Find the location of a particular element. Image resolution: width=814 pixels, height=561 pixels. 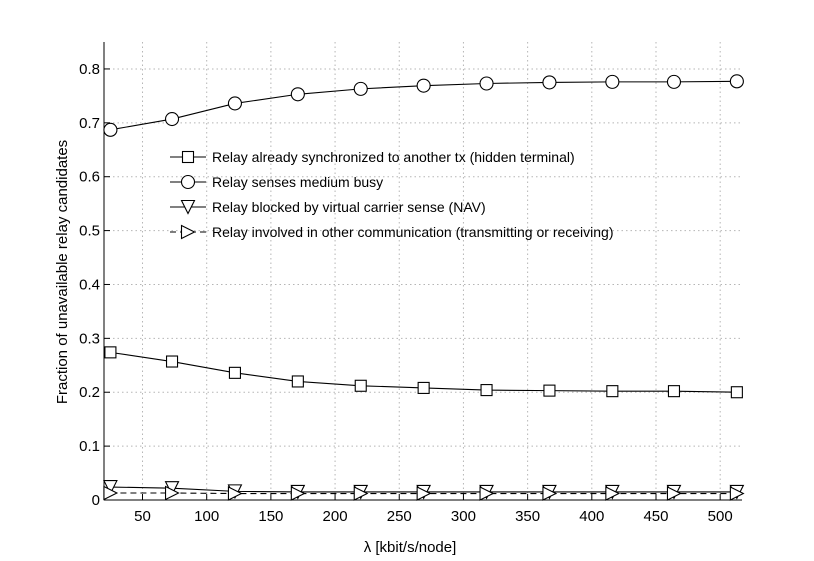

y-axis-ticks: 0 0.1 0.2 0.3 0.4 0.5 0.6 0.7 0.8 is located at coordinates (94, 285).